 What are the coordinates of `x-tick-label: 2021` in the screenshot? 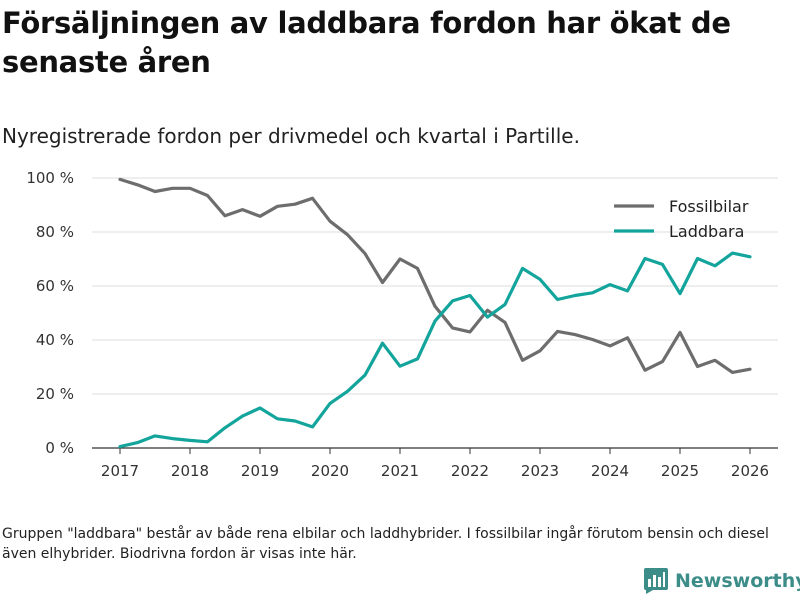 It's located at (400, 471).